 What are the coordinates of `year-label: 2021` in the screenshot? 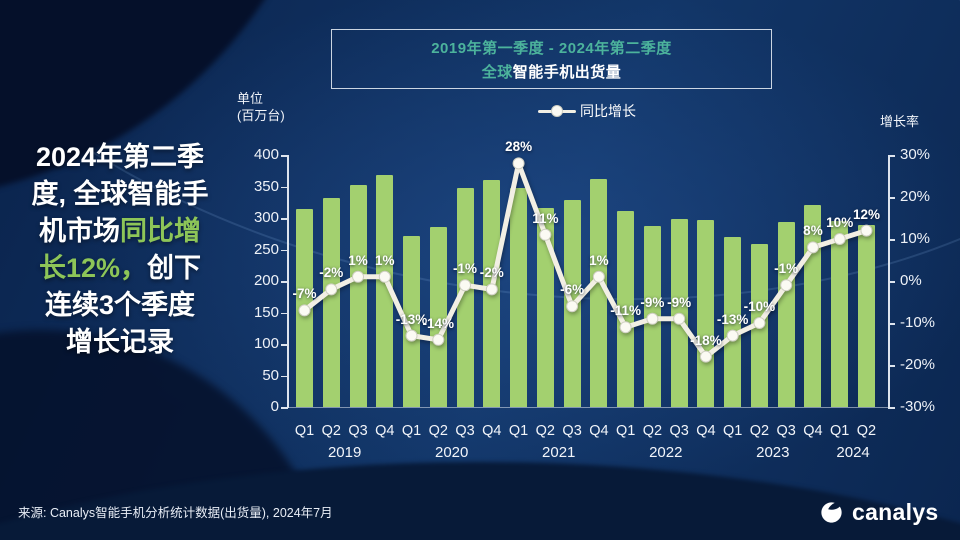 It's located at (559, 452).